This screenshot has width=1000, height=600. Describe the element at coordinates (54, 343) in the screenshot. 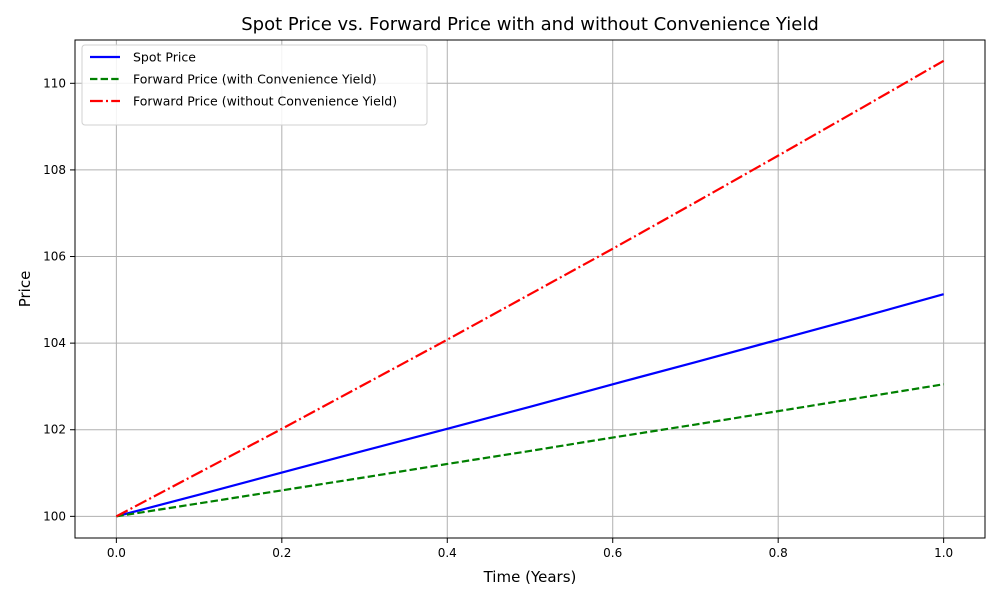

I see `y-tick-label: 104` at that location.